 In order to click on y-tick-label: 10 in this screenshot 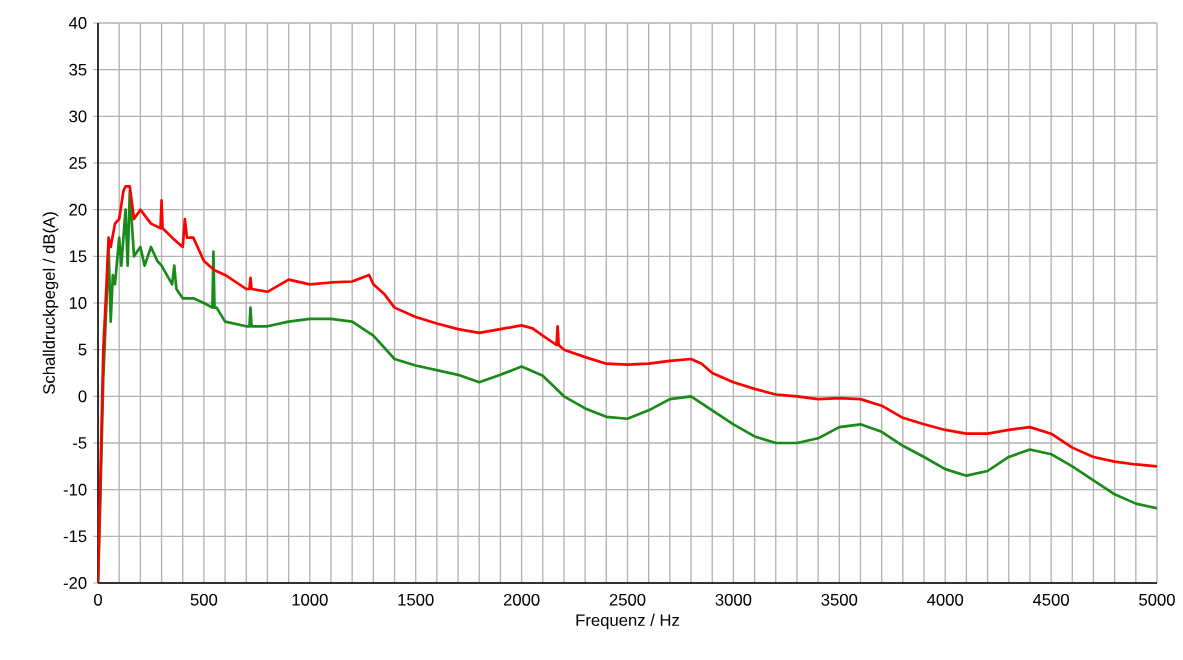, I will do `click(78, 303)`.